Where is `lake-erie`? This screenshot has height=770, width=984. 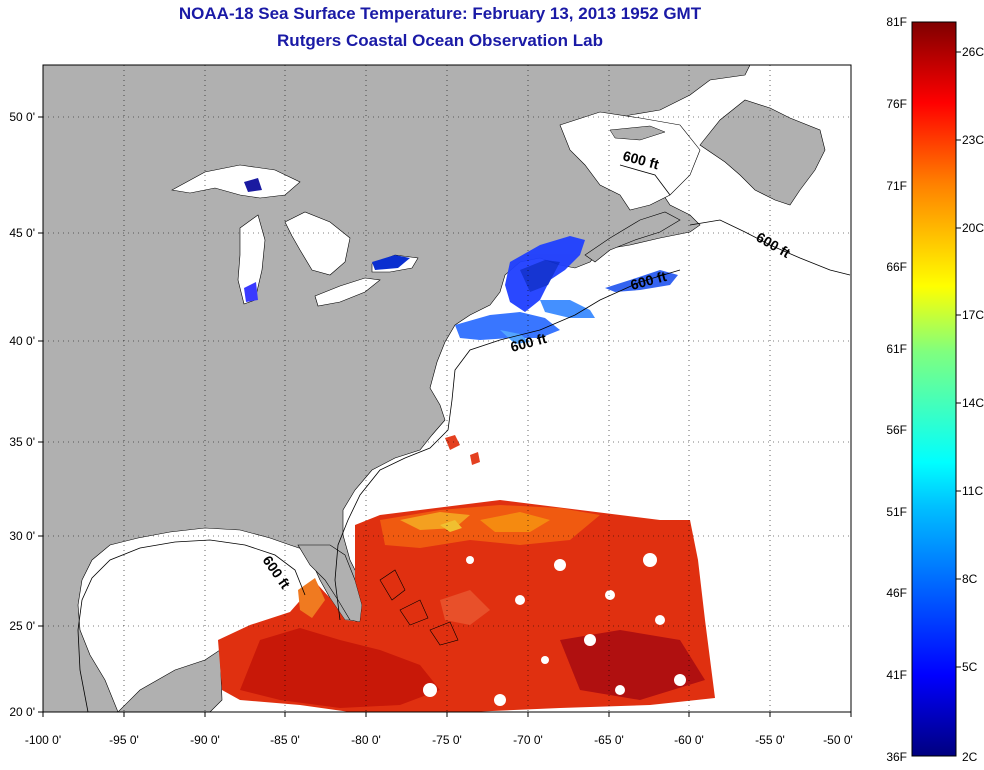
lake-erie is located at coordinates (347, 292).